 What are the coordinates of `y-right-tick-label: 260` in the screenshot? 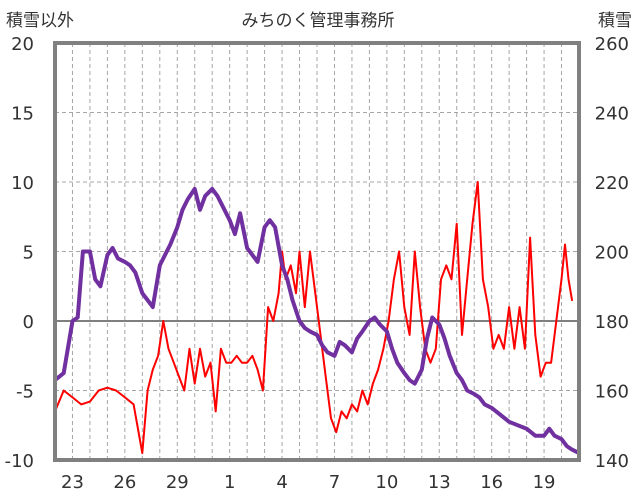 It's located at (612, 44).